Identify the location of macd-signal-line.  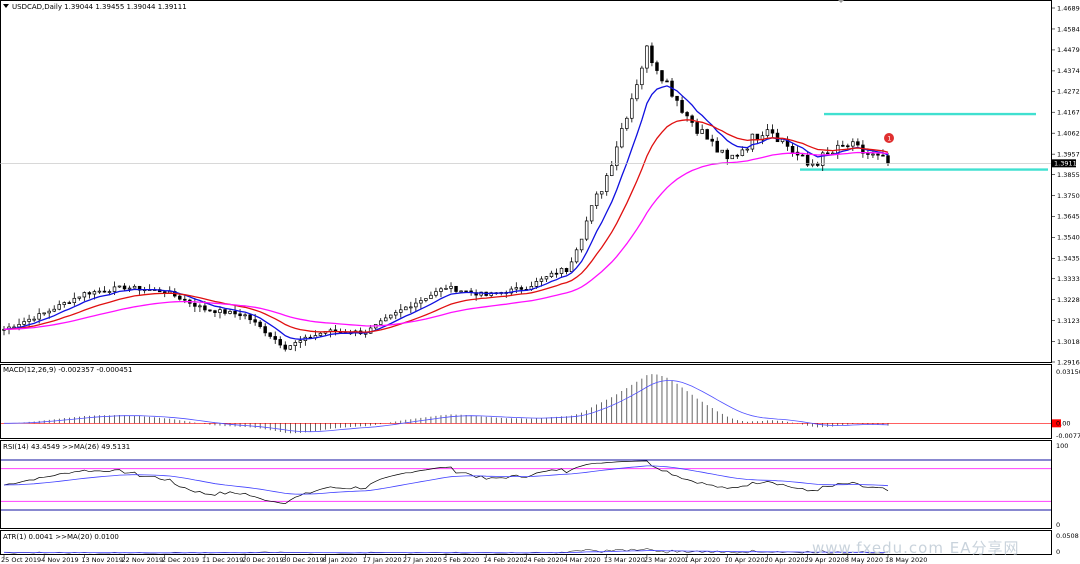
(446, 406).